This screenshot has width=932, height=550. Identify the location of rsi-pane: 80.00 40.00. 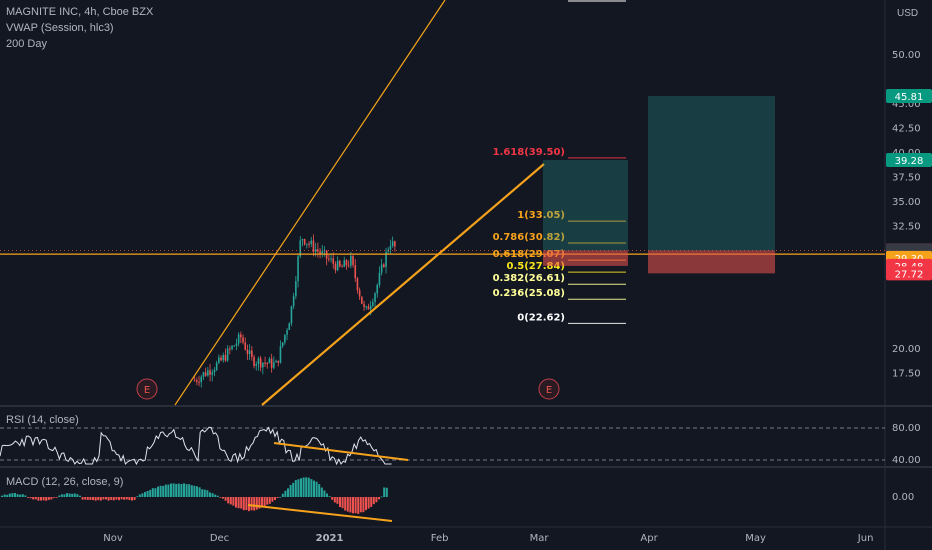
(460, 444).